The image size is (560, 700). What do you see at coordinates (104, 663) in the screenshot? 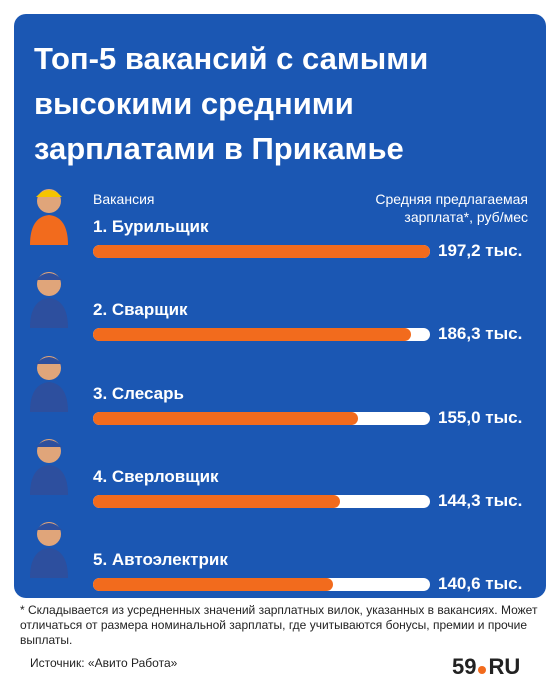
I see `source: Источник: «Авито Работа»` at bounding box center [104, 663].